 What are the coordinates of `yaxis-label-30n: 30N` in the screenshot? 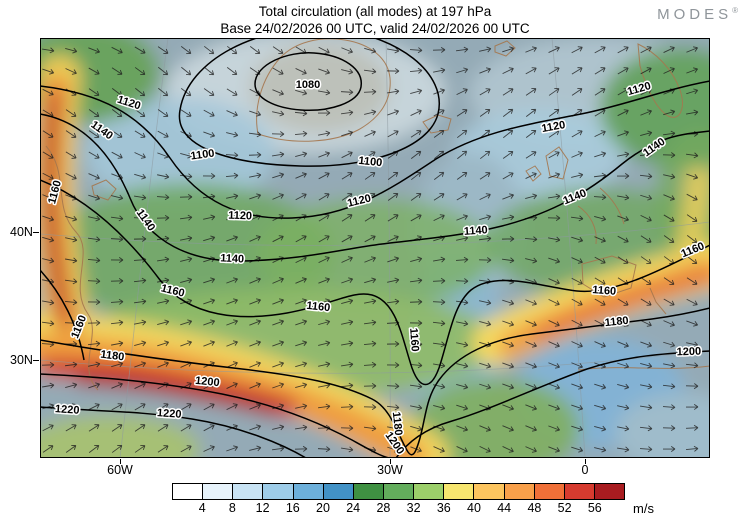 It's located at (21, 360).